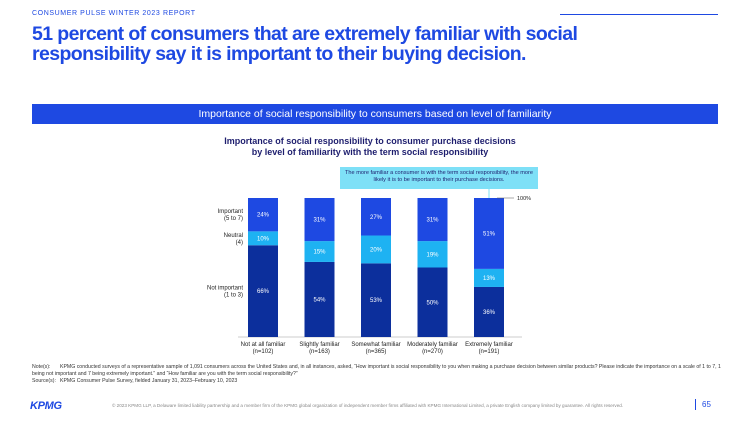 The width and height of the screenshot is (750, 422). I want to click on bar-value-label: 36%, so click(489, 313).